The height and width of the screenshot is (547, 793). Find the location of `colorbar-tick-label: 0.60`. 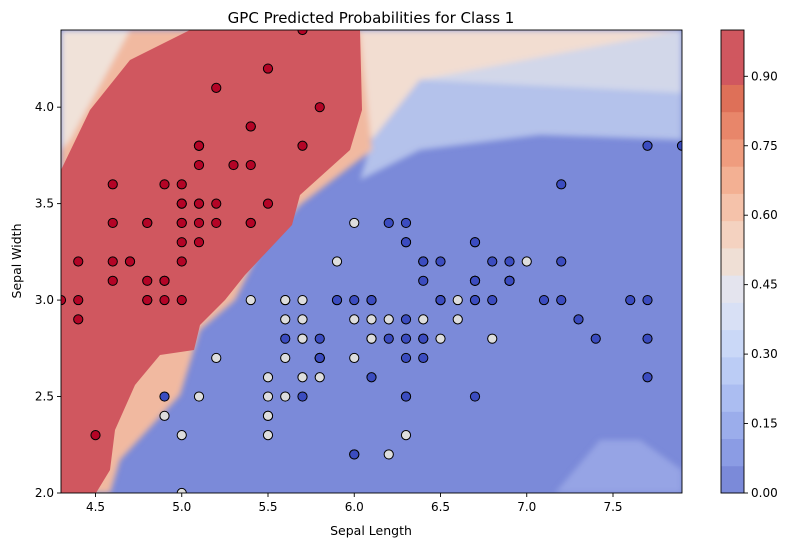

colorbar-tick-label: 0.60 is located at coordinates (764, 215).